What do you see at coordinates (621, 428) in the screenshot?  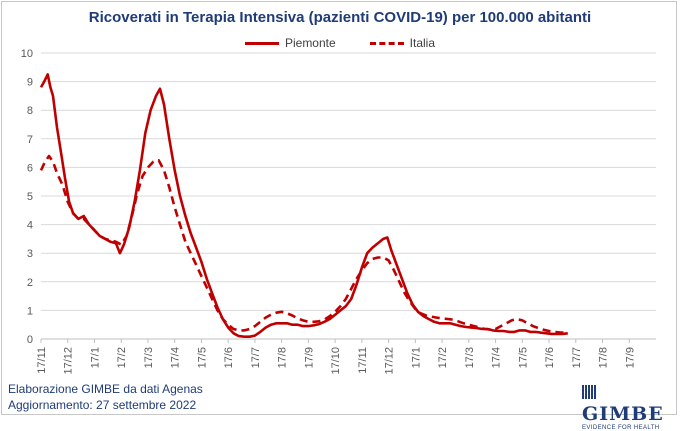 I see `logo-tagline: EVIDENCE FOR HEALTH` at bounding box center [621, 428].